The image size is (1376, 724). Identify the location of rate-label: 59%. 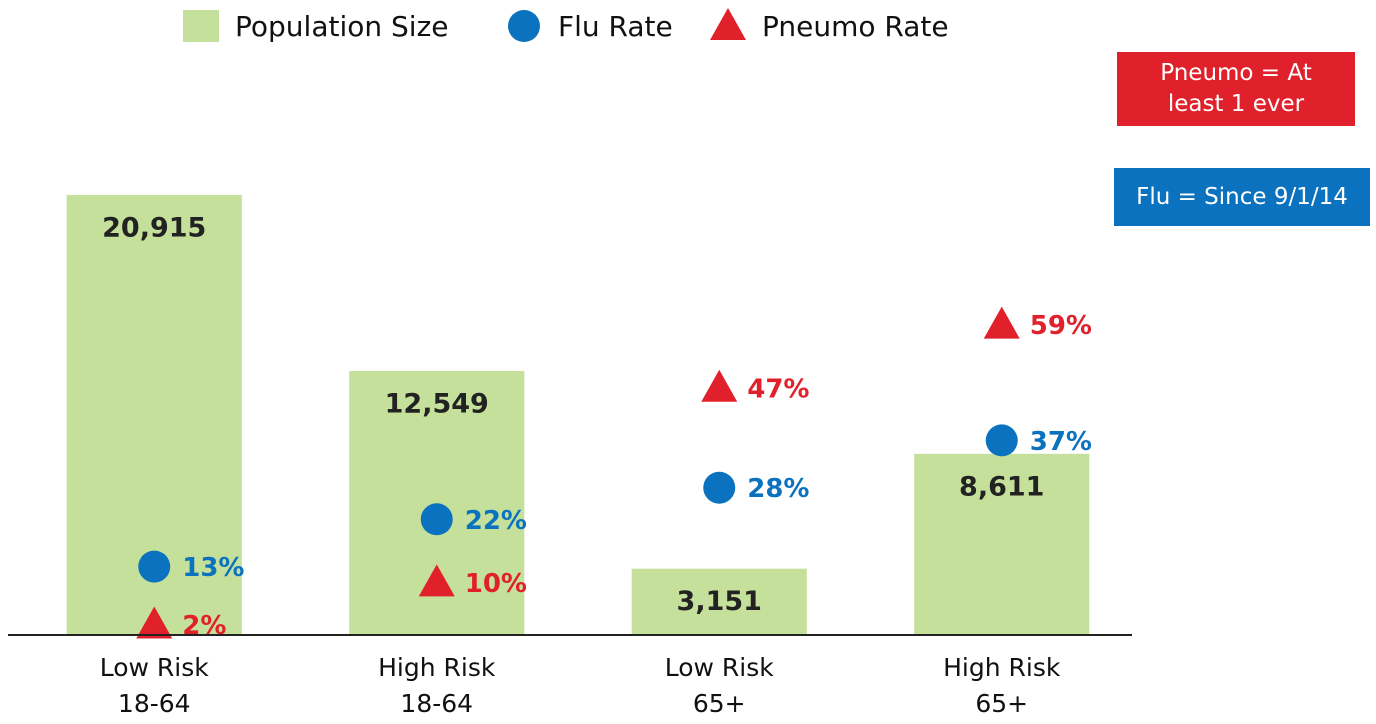
(1061, 326).